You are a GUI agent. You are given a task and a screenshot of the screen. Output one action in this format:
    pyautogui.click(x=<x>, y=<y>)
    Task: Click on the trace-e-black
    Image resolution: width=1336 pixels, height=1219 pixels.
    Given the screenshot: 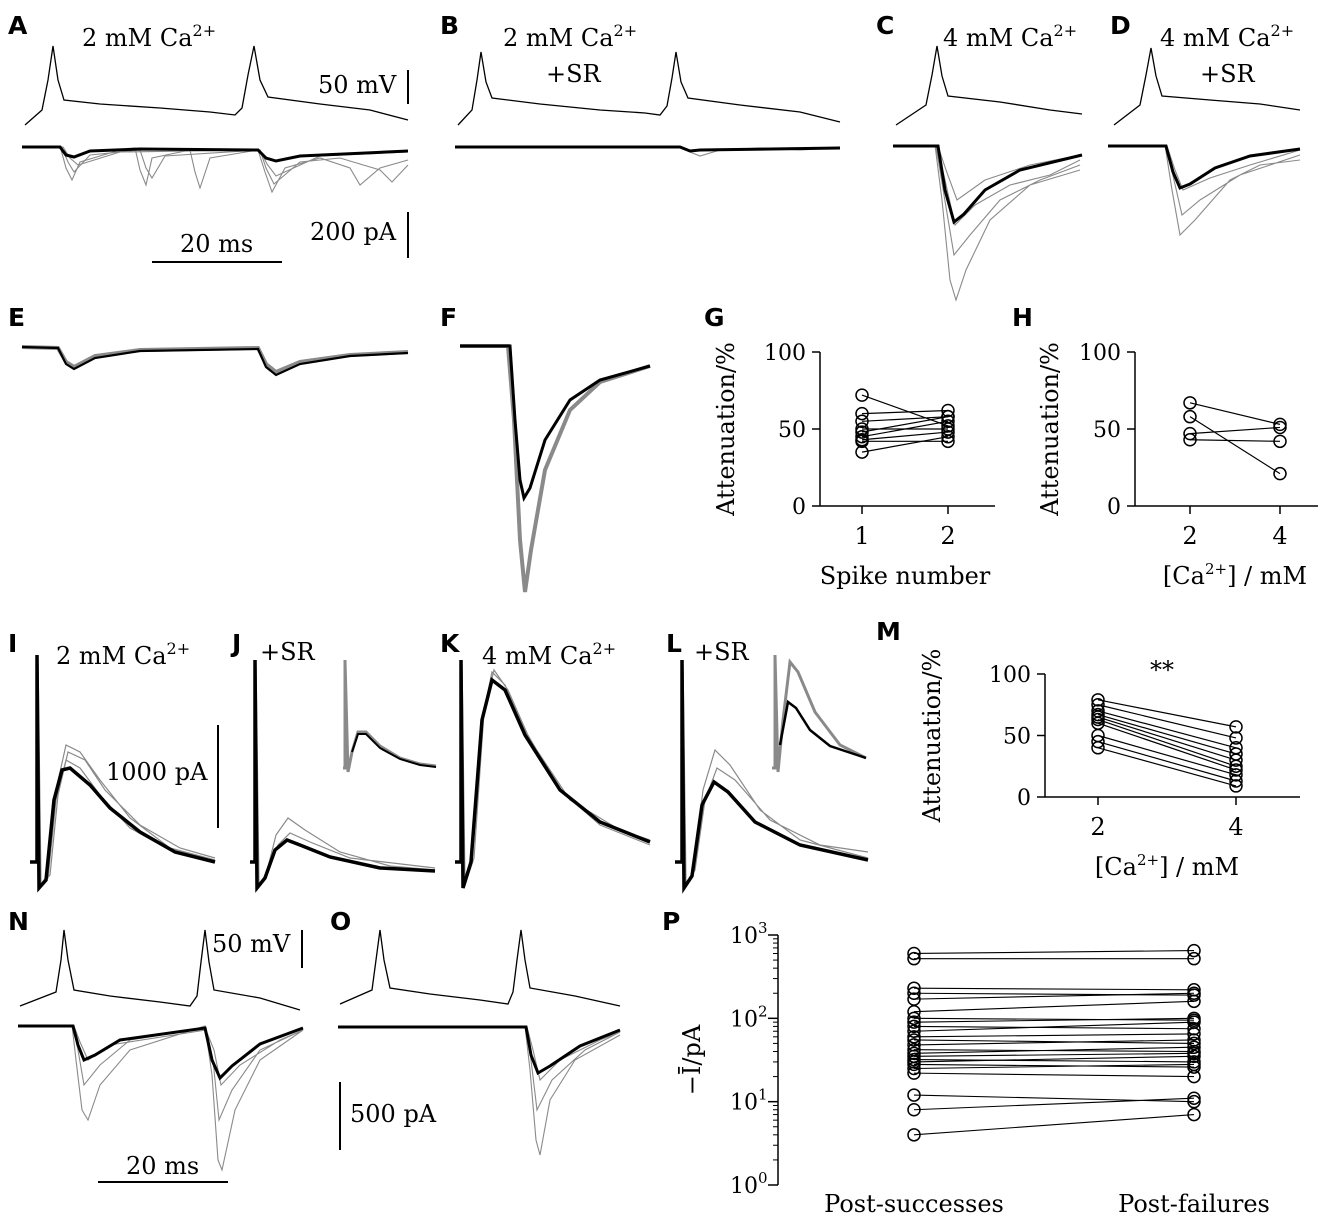 What is the action you would take?
    pyautogui.click(x=215, y=361)
    